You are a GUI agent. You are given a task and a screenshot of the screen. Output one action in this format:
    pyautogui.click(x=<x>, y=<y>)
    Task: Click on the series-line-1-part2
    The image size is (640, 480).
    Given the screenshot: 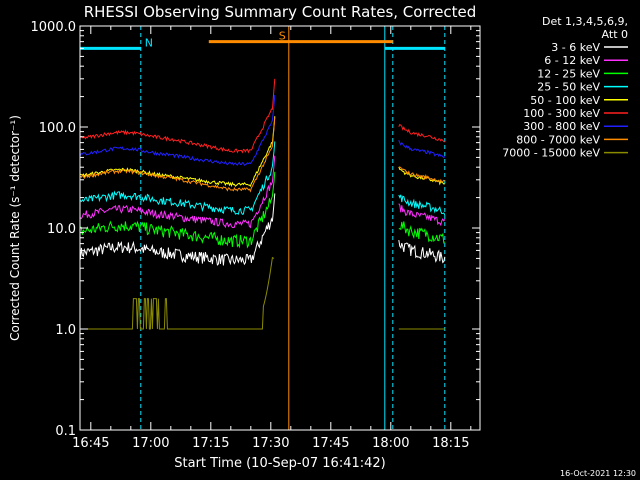 What is the action you would take?
    pyautogui.click(x=422, y=252)
    